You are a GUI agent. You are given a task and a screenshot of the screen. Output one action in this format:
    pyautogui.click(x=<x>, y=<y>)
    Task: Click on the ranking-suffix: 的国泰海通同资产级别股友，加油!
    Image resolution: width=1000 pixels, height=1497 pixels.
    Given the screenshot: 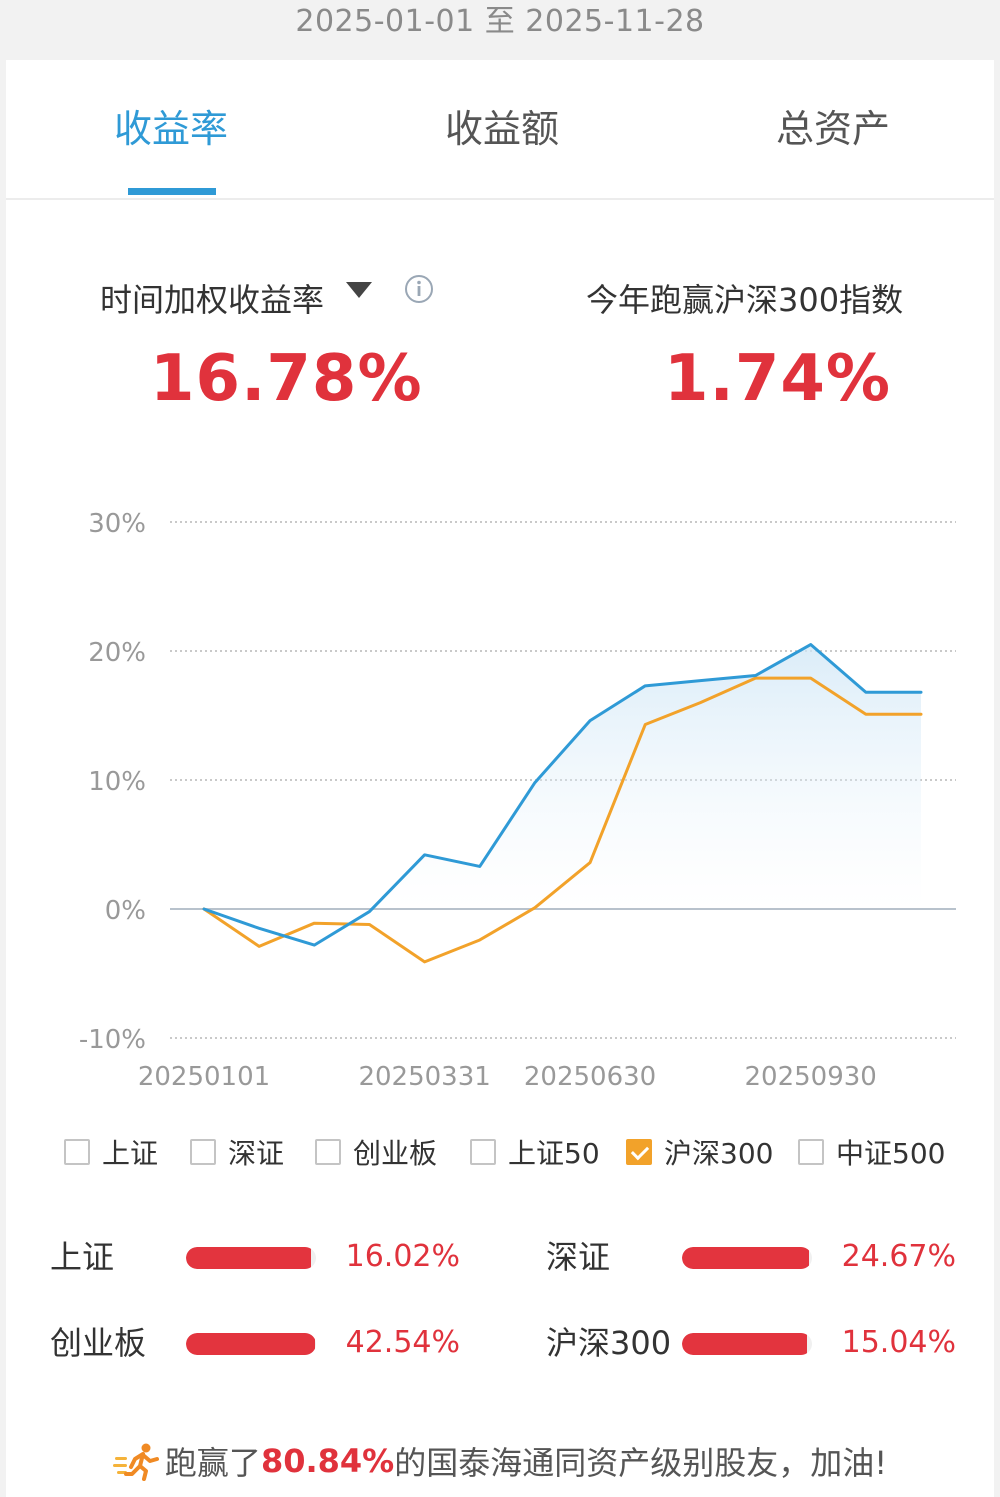 What is the action you would take?
    pyautogui.click(x=641, y=1463)
    